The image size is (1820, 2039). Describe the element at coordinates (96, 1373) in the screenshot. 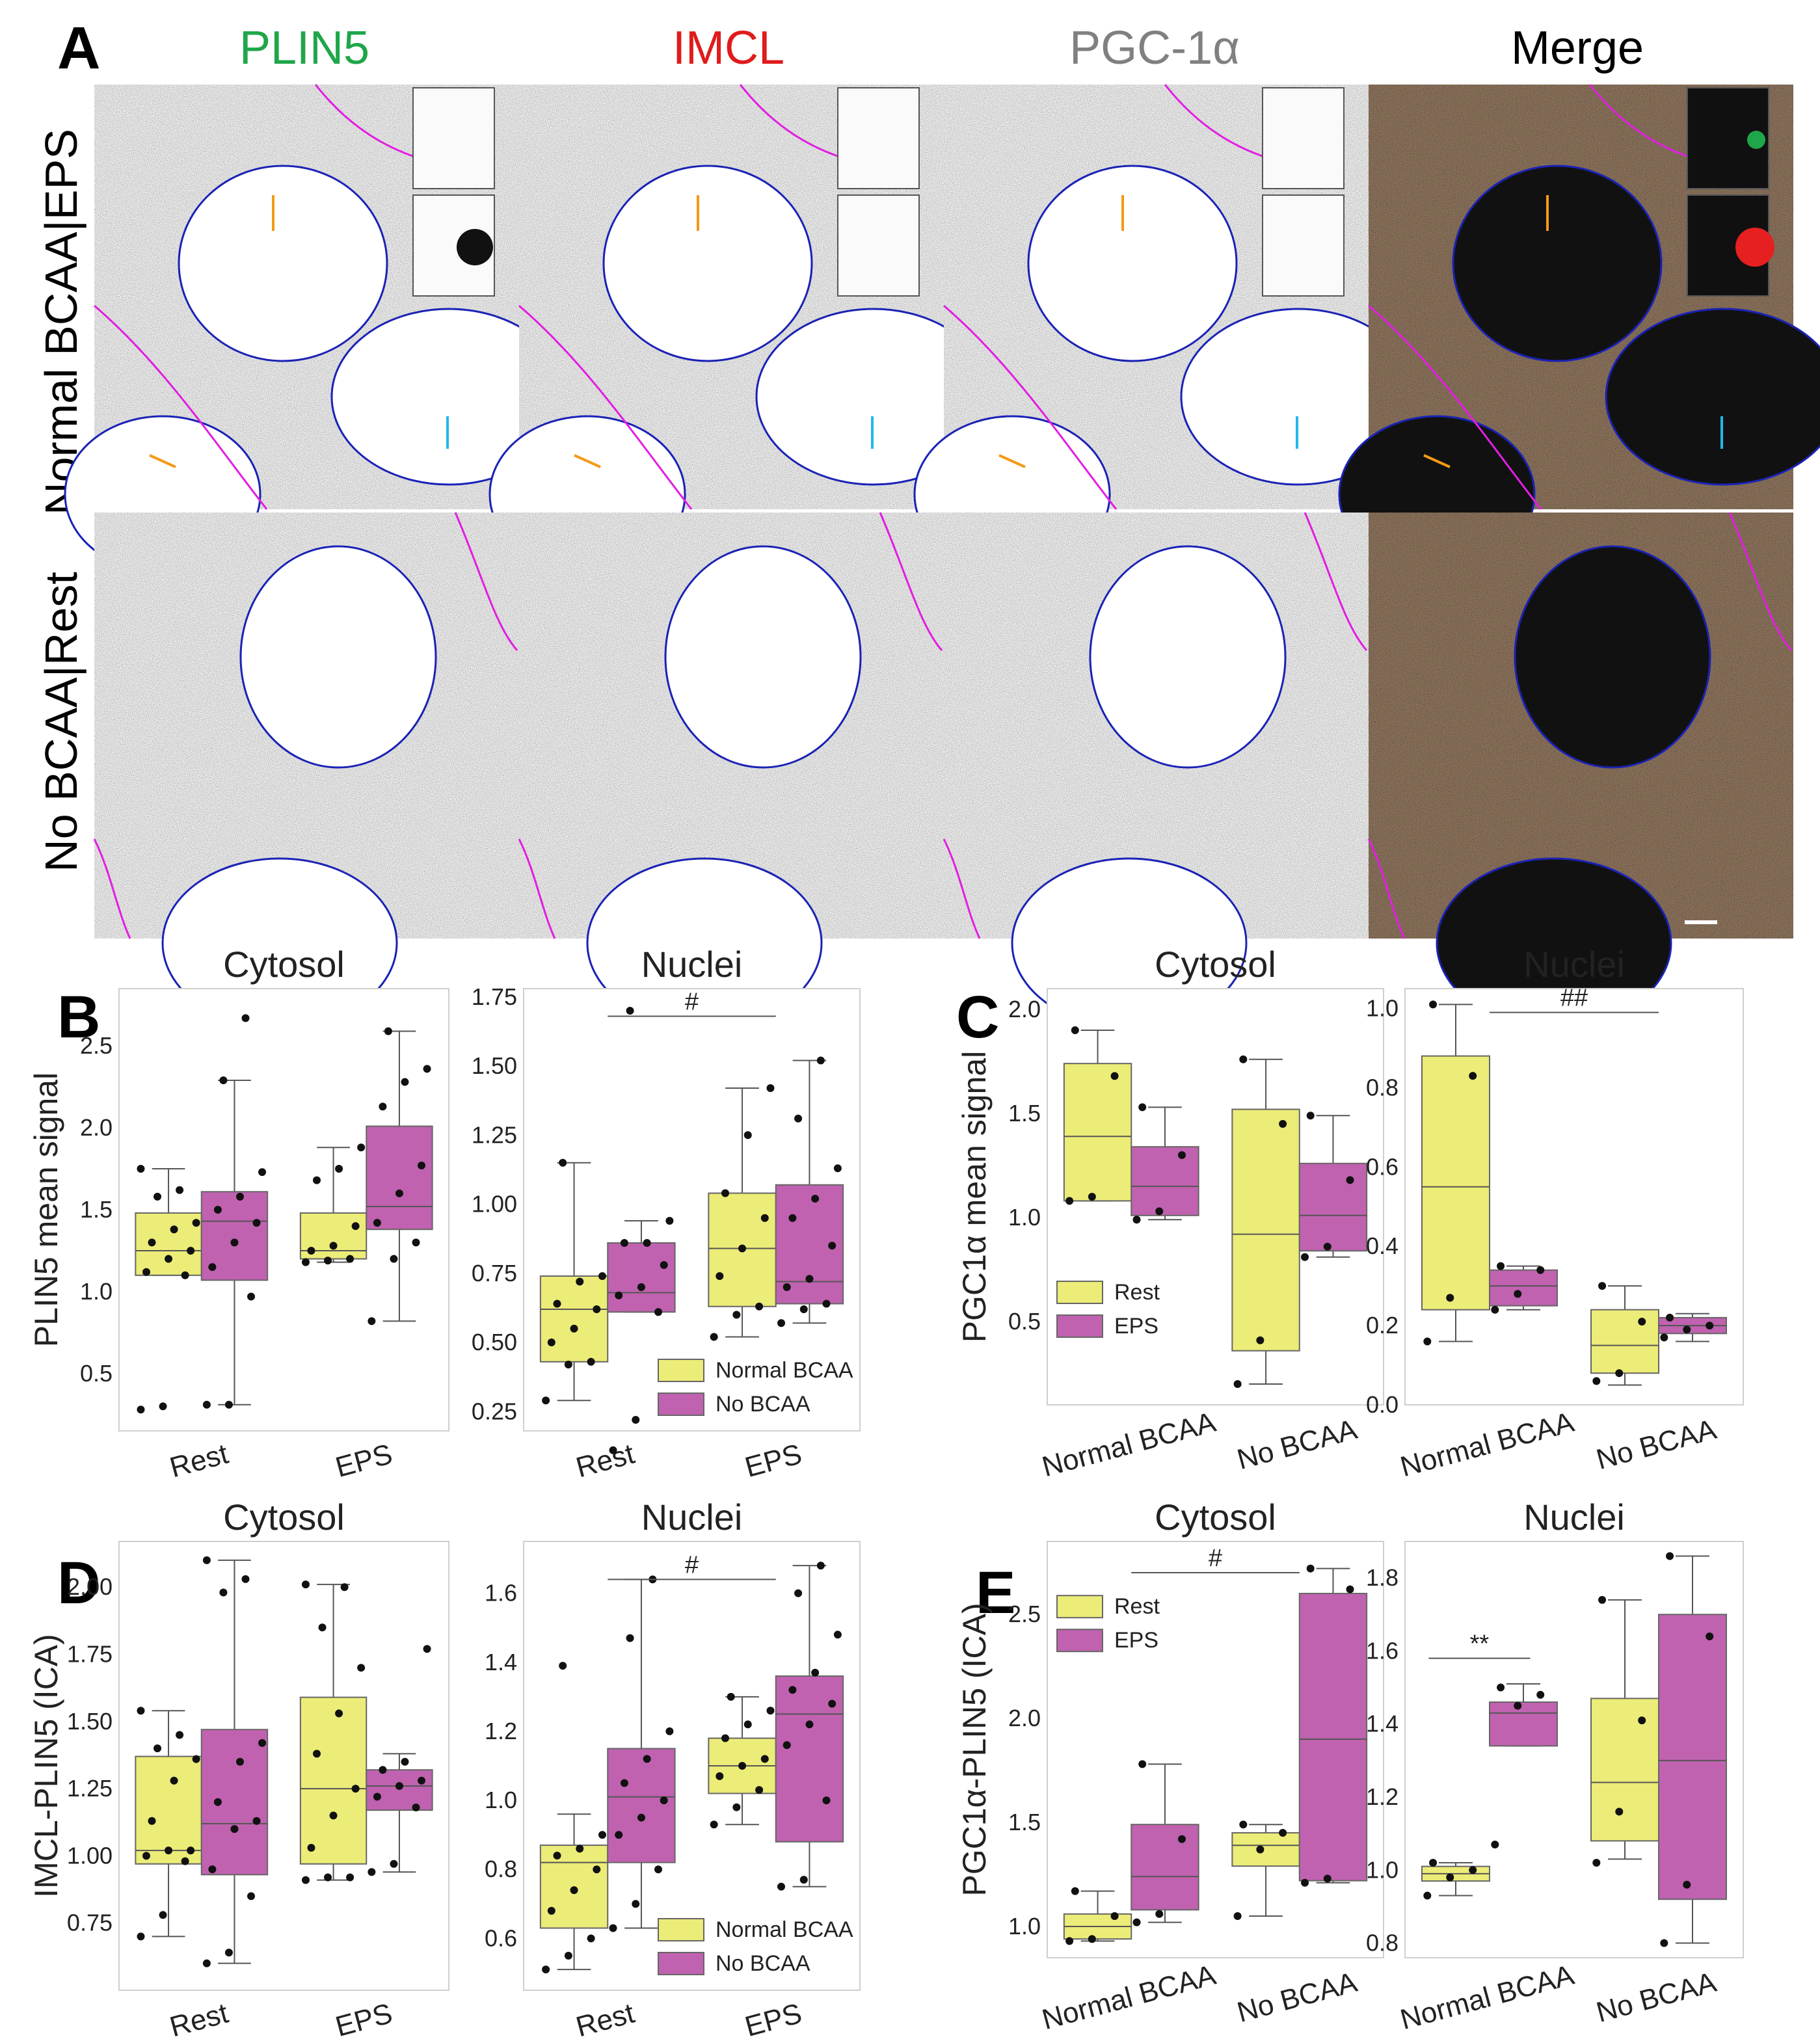

I see `y-tick-label: 0.5` at that location.